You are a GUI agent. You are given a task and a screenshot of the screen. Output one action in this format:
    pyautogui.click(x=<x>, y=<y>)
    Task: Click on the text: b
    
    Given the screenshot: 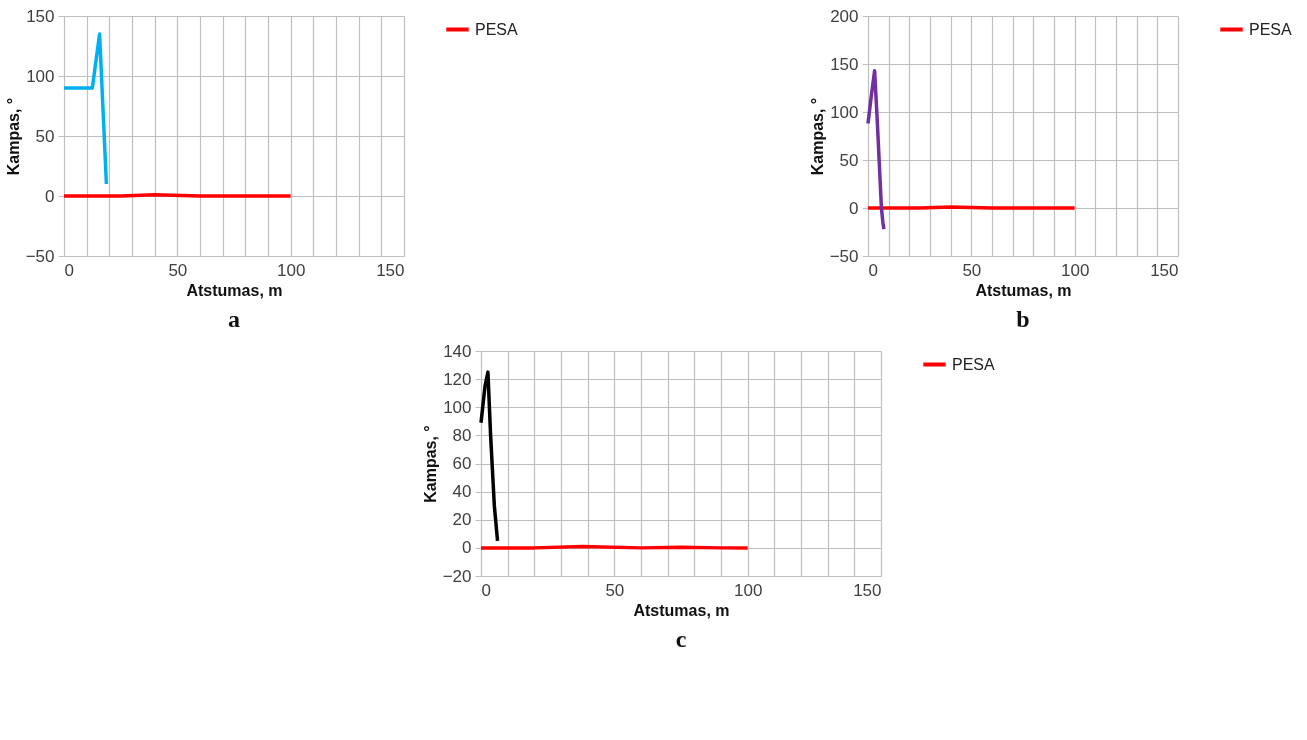 What is the action you would take?
    pyautogui.click(x=1023, y=319)
    